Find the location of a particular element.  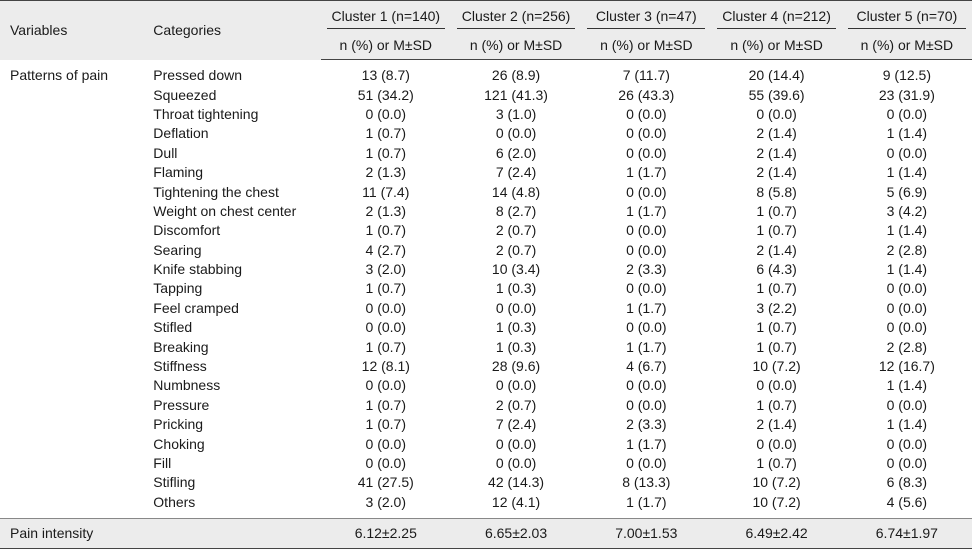

value-cell-cluster-4: 55 (39.6) is located at coordinates (776, 94).